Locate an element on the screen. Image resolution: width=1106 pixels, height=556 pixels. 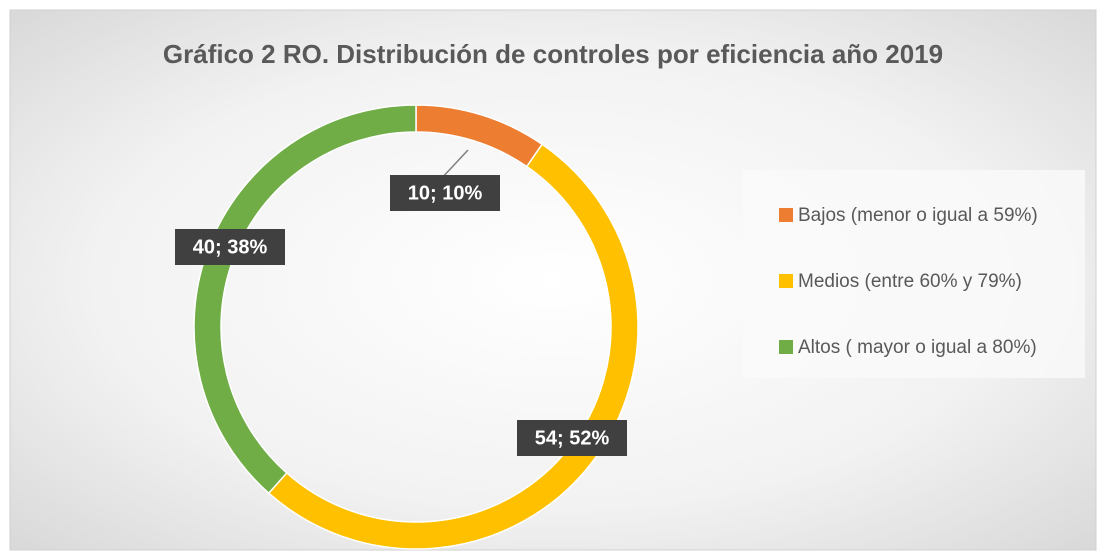
data-label: 10; 10% is located at coordinates (445, 193).